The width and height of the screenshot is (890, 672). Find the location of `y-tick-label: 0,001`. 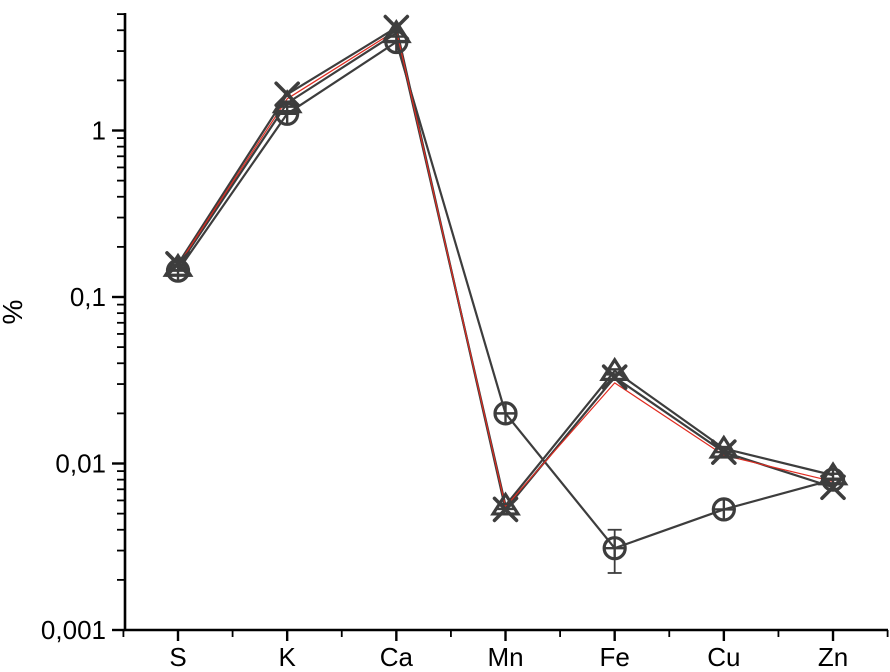

y-tick-label: 0,001 is located at coordinates (73, 630).